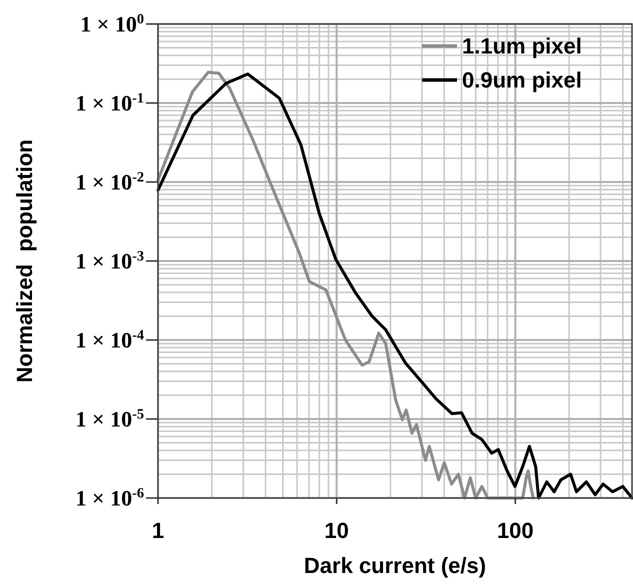  I want to click on x-tick-label: 10, so click(336, 530).